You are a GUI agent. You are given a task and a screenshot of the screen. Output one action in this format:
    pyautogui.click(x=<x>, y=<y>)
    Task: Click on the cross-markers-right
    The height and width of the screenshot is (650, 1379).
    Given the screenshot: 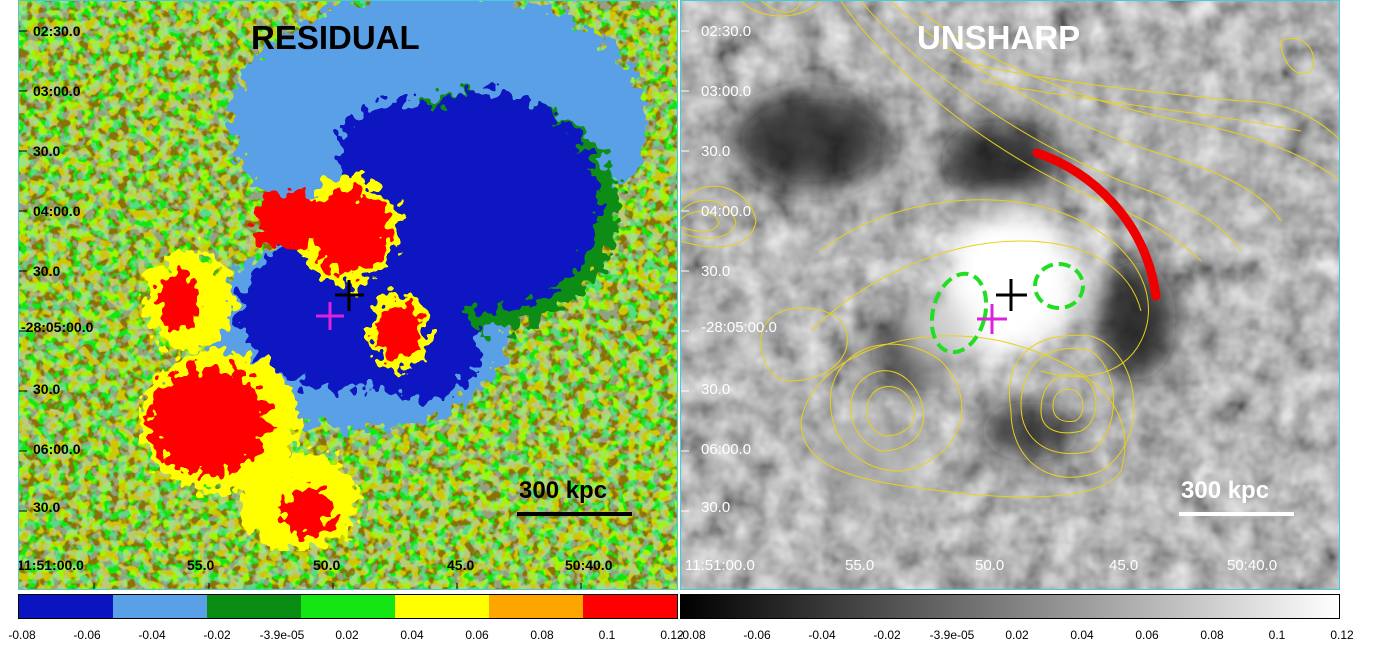 What is the action you would take?
    pyautogui.click(x=1002, y=306)
    